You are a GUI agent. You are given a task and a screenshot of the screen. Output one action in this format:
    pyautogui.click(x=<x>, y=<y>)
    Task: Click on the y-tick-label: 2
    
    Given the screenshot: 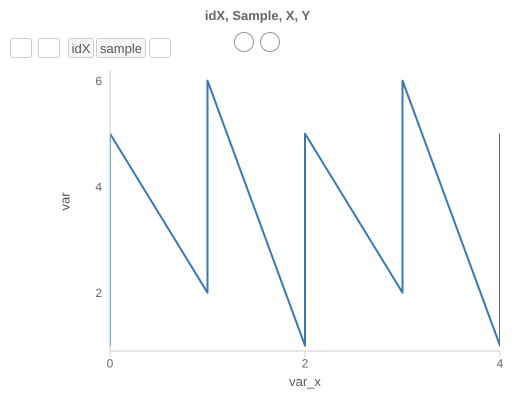 What is the action you would take?
    pyautogui.click(x=98, y=293)
    